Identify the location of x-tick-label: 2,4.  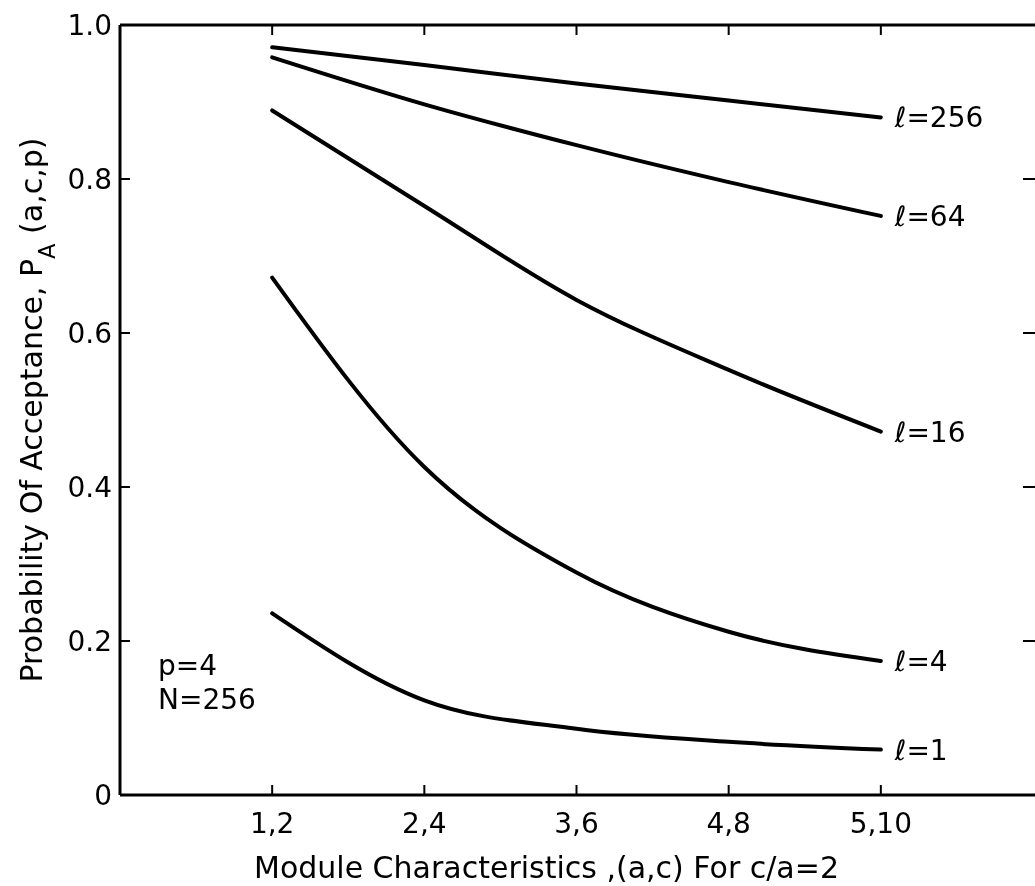
(424, 823).